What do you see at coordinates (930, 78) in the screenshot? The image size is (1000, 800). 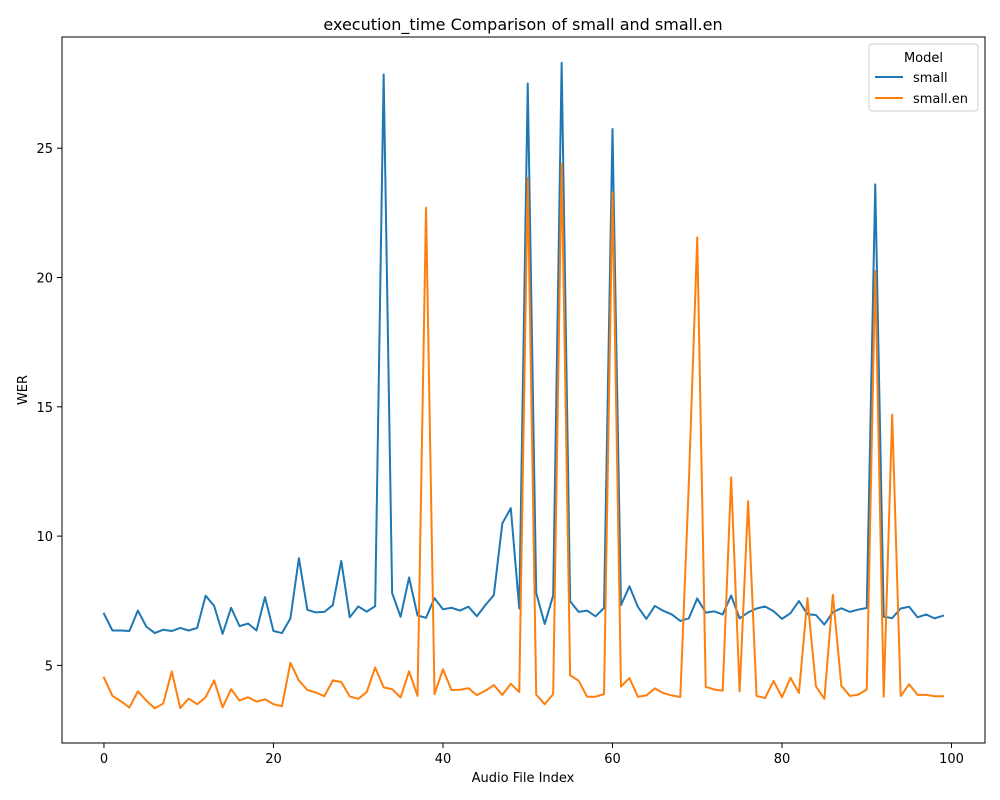 I see `legend-label-small: small` at bounding box center [930, 78].